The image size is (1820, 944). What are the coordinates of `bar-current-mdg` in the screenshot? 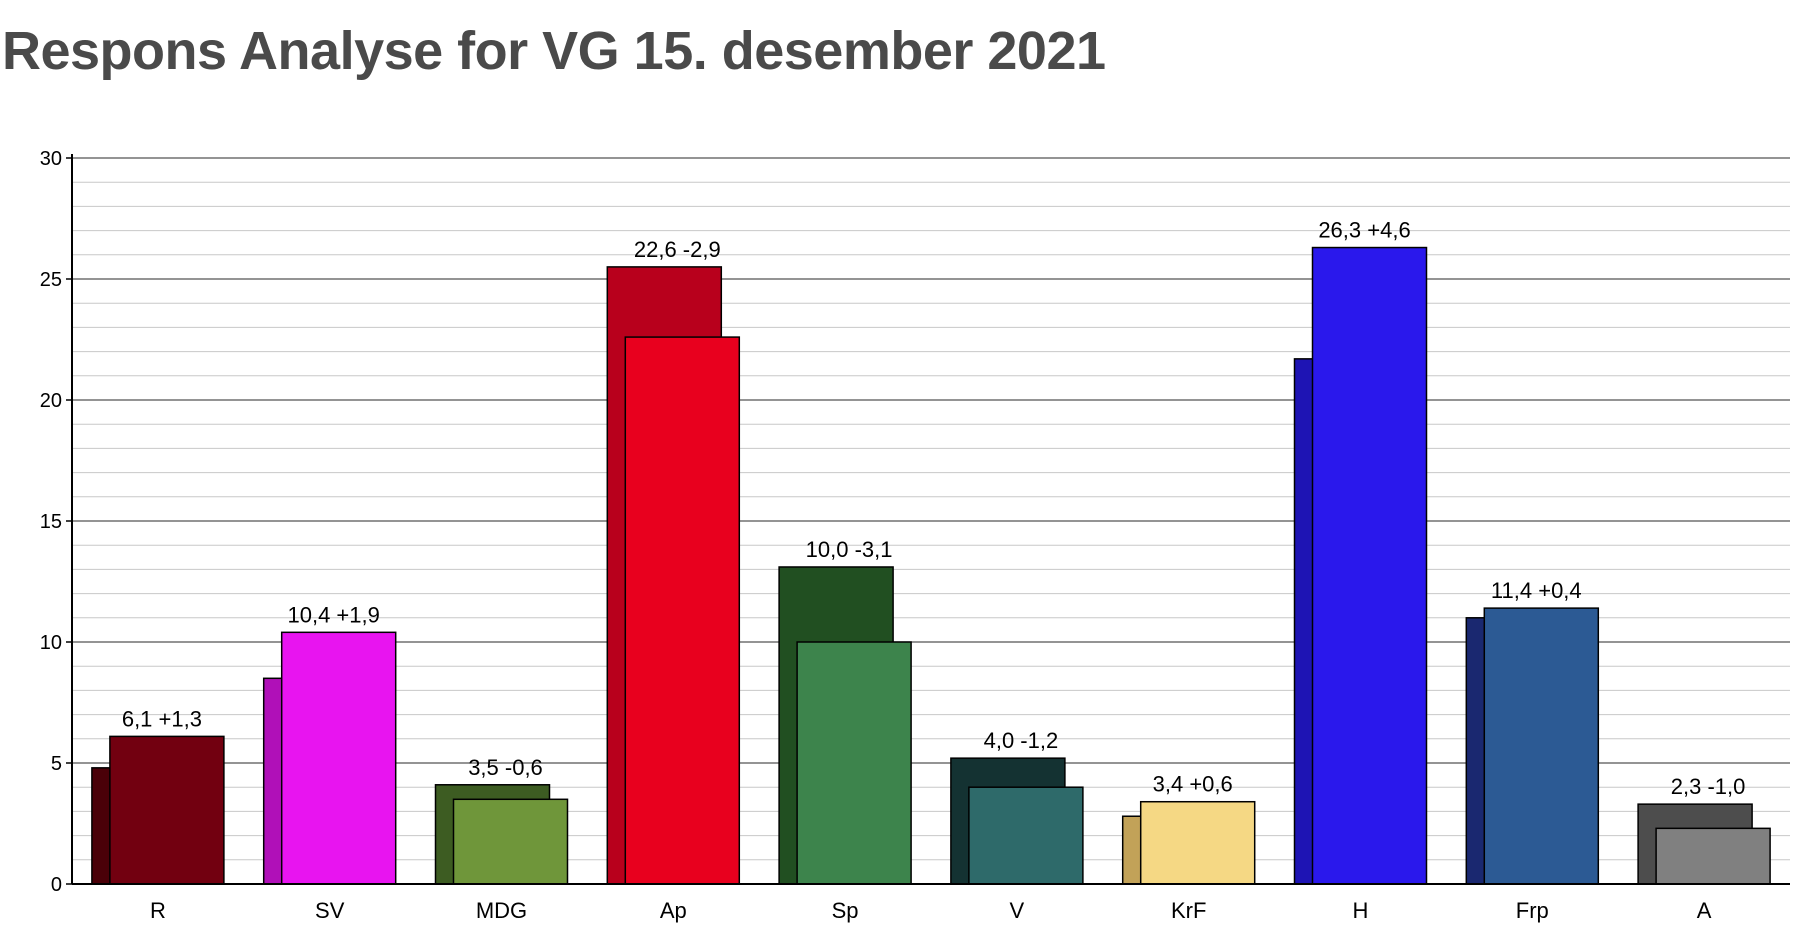 It's located at (510, 841).